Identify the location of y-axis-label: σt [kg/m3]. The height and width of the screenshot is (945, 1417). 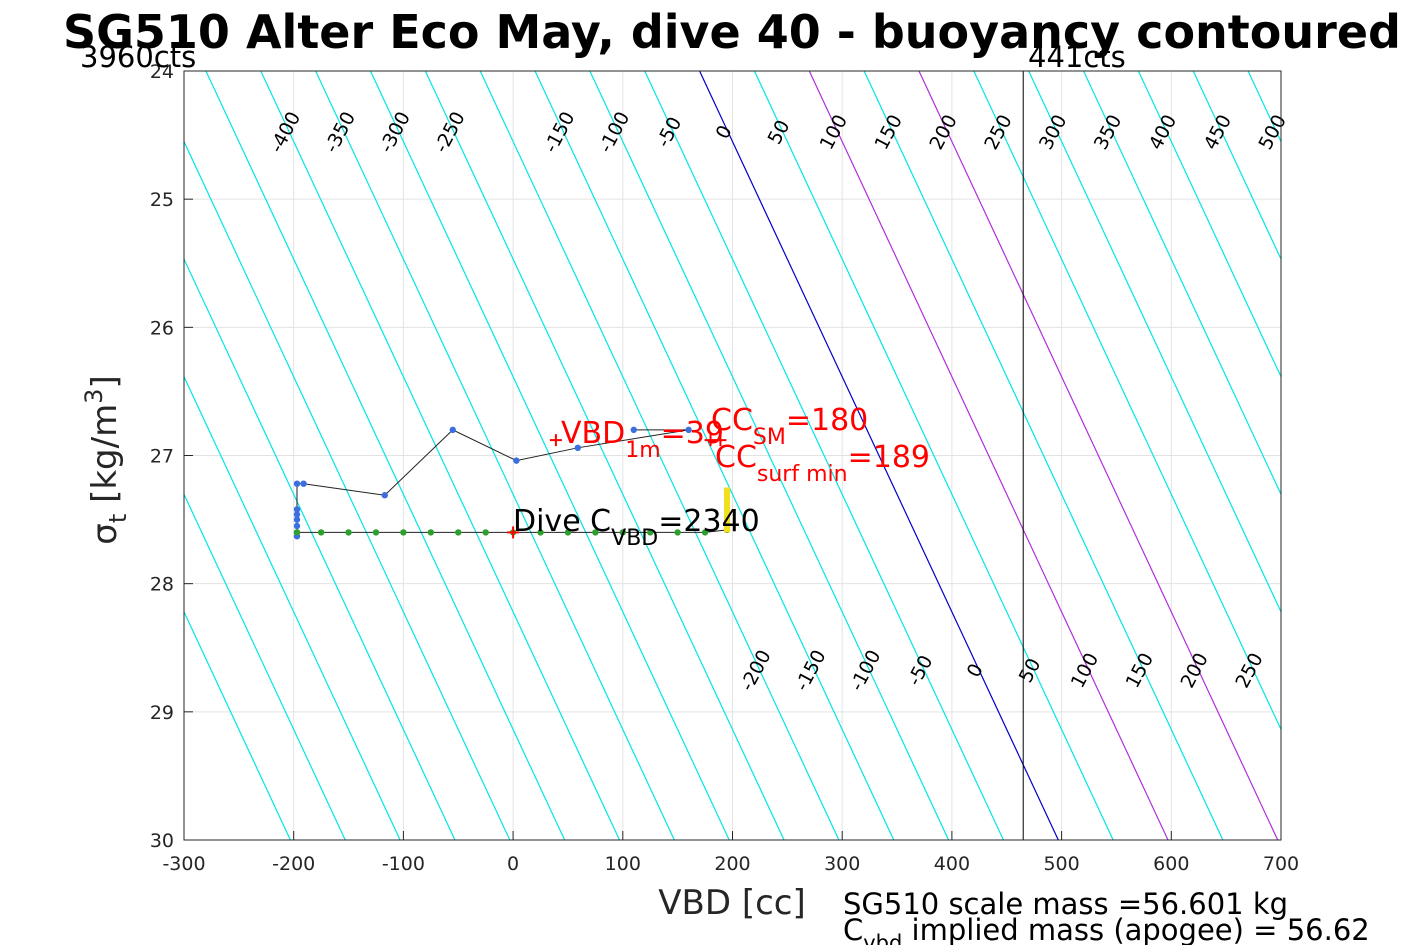
(106, 459).